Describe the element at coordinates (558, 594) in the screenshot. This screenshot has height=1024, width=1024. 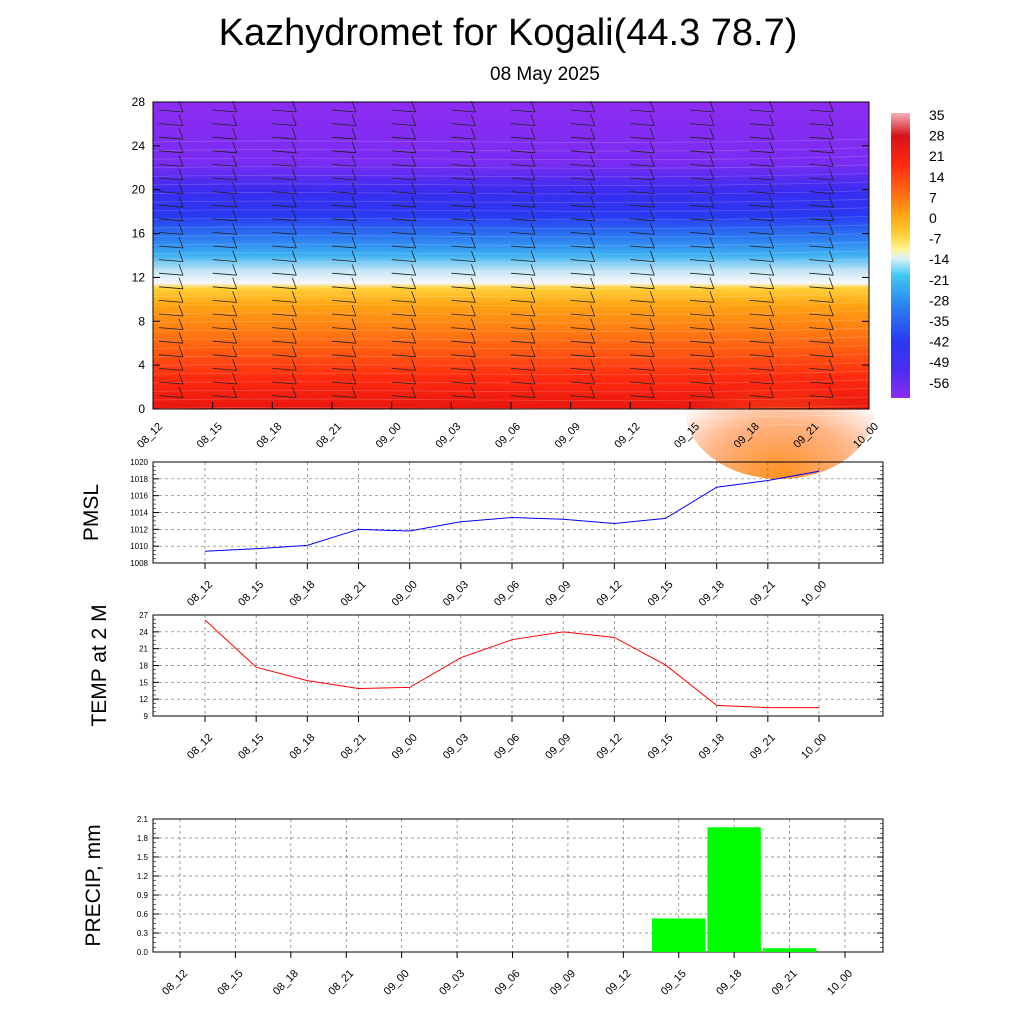
I see `xtick-label: 09_09` at that location.